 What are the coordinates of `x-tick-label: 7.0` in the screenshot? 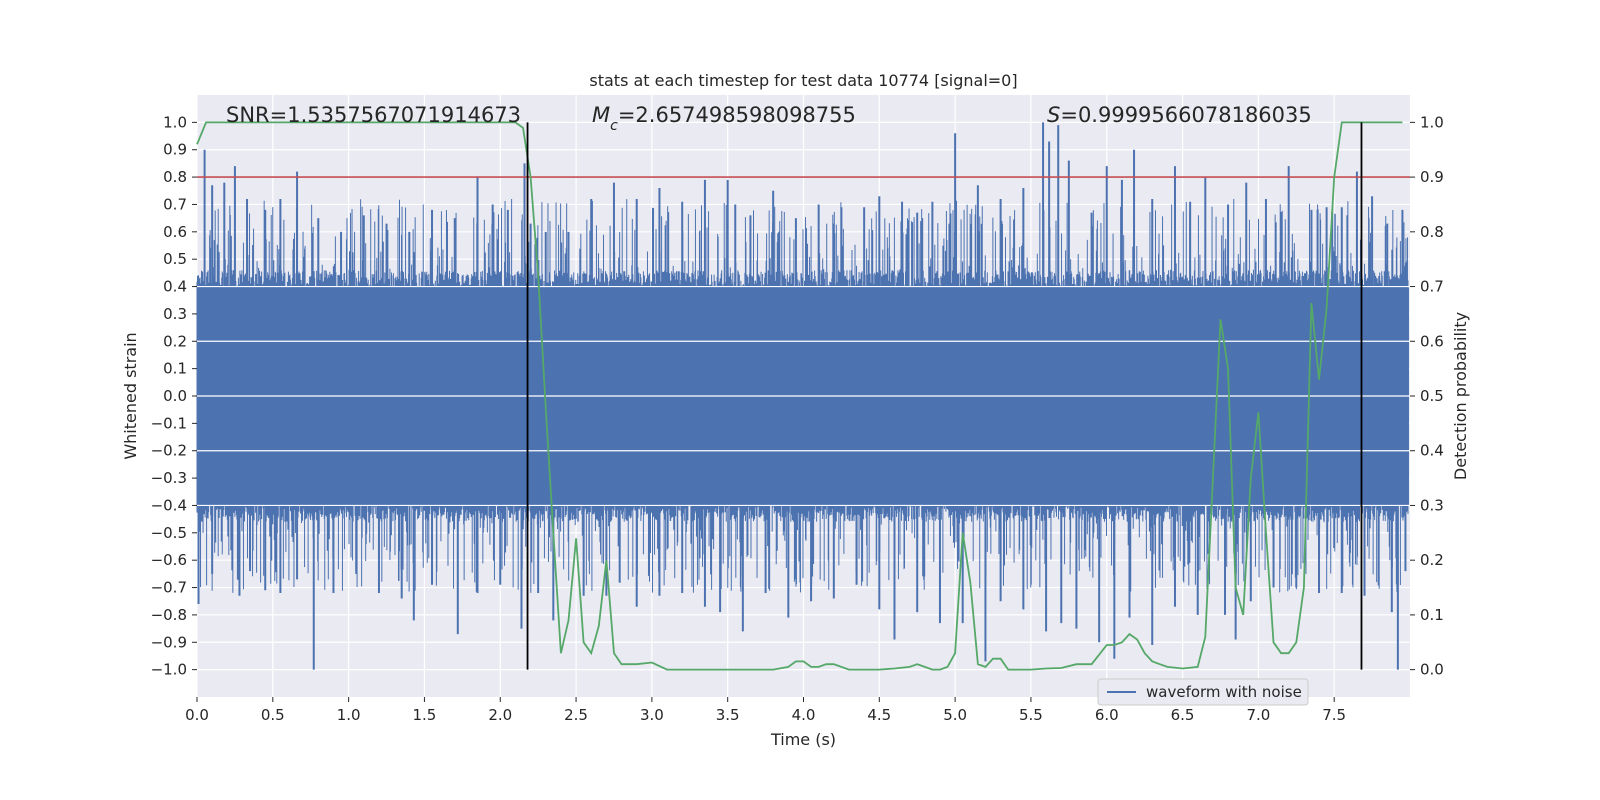 It's located at (1258, 715).